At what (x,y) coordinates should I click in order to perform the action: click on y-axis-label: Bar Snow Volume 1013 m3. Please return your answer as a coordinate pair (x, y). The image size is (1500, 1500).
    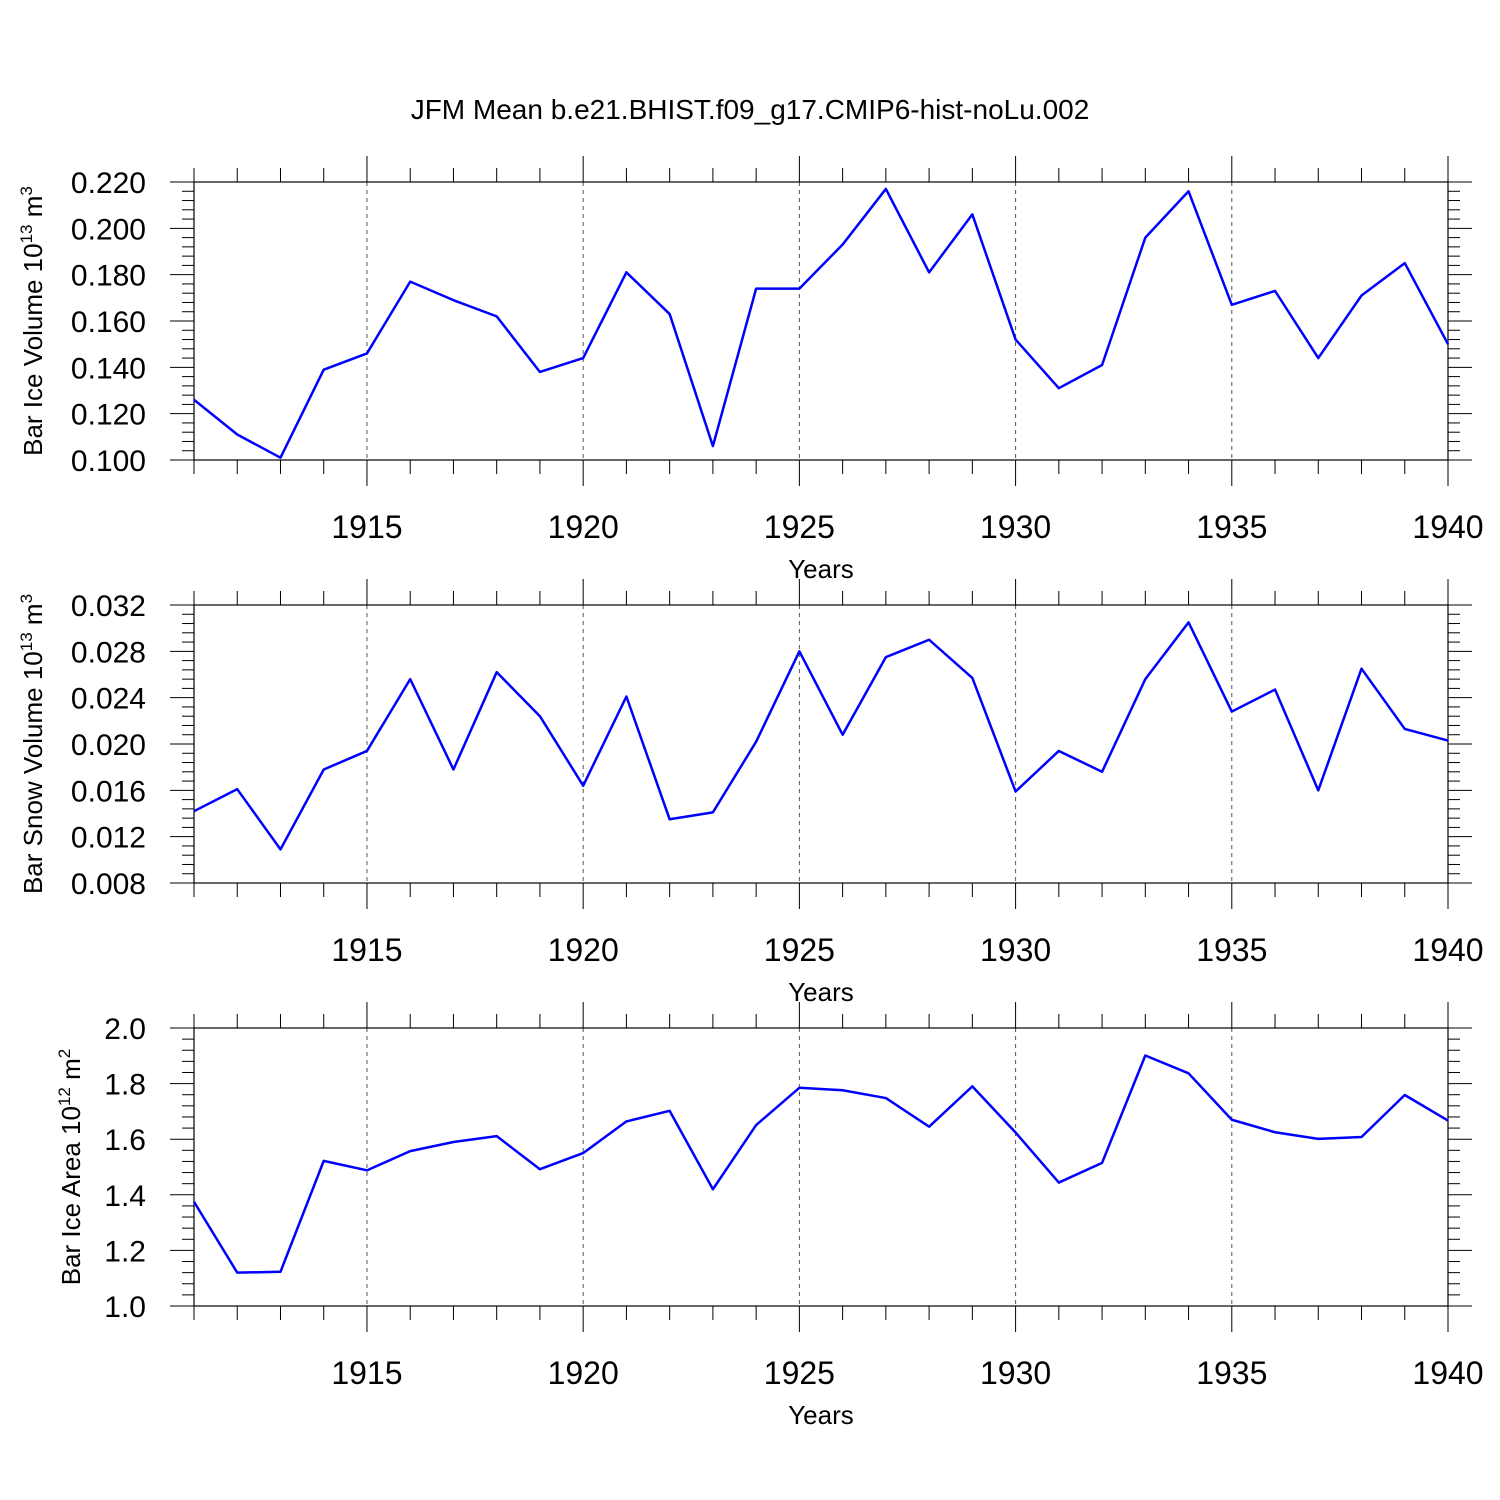
    Looking at the image, I should click on (32, 744).